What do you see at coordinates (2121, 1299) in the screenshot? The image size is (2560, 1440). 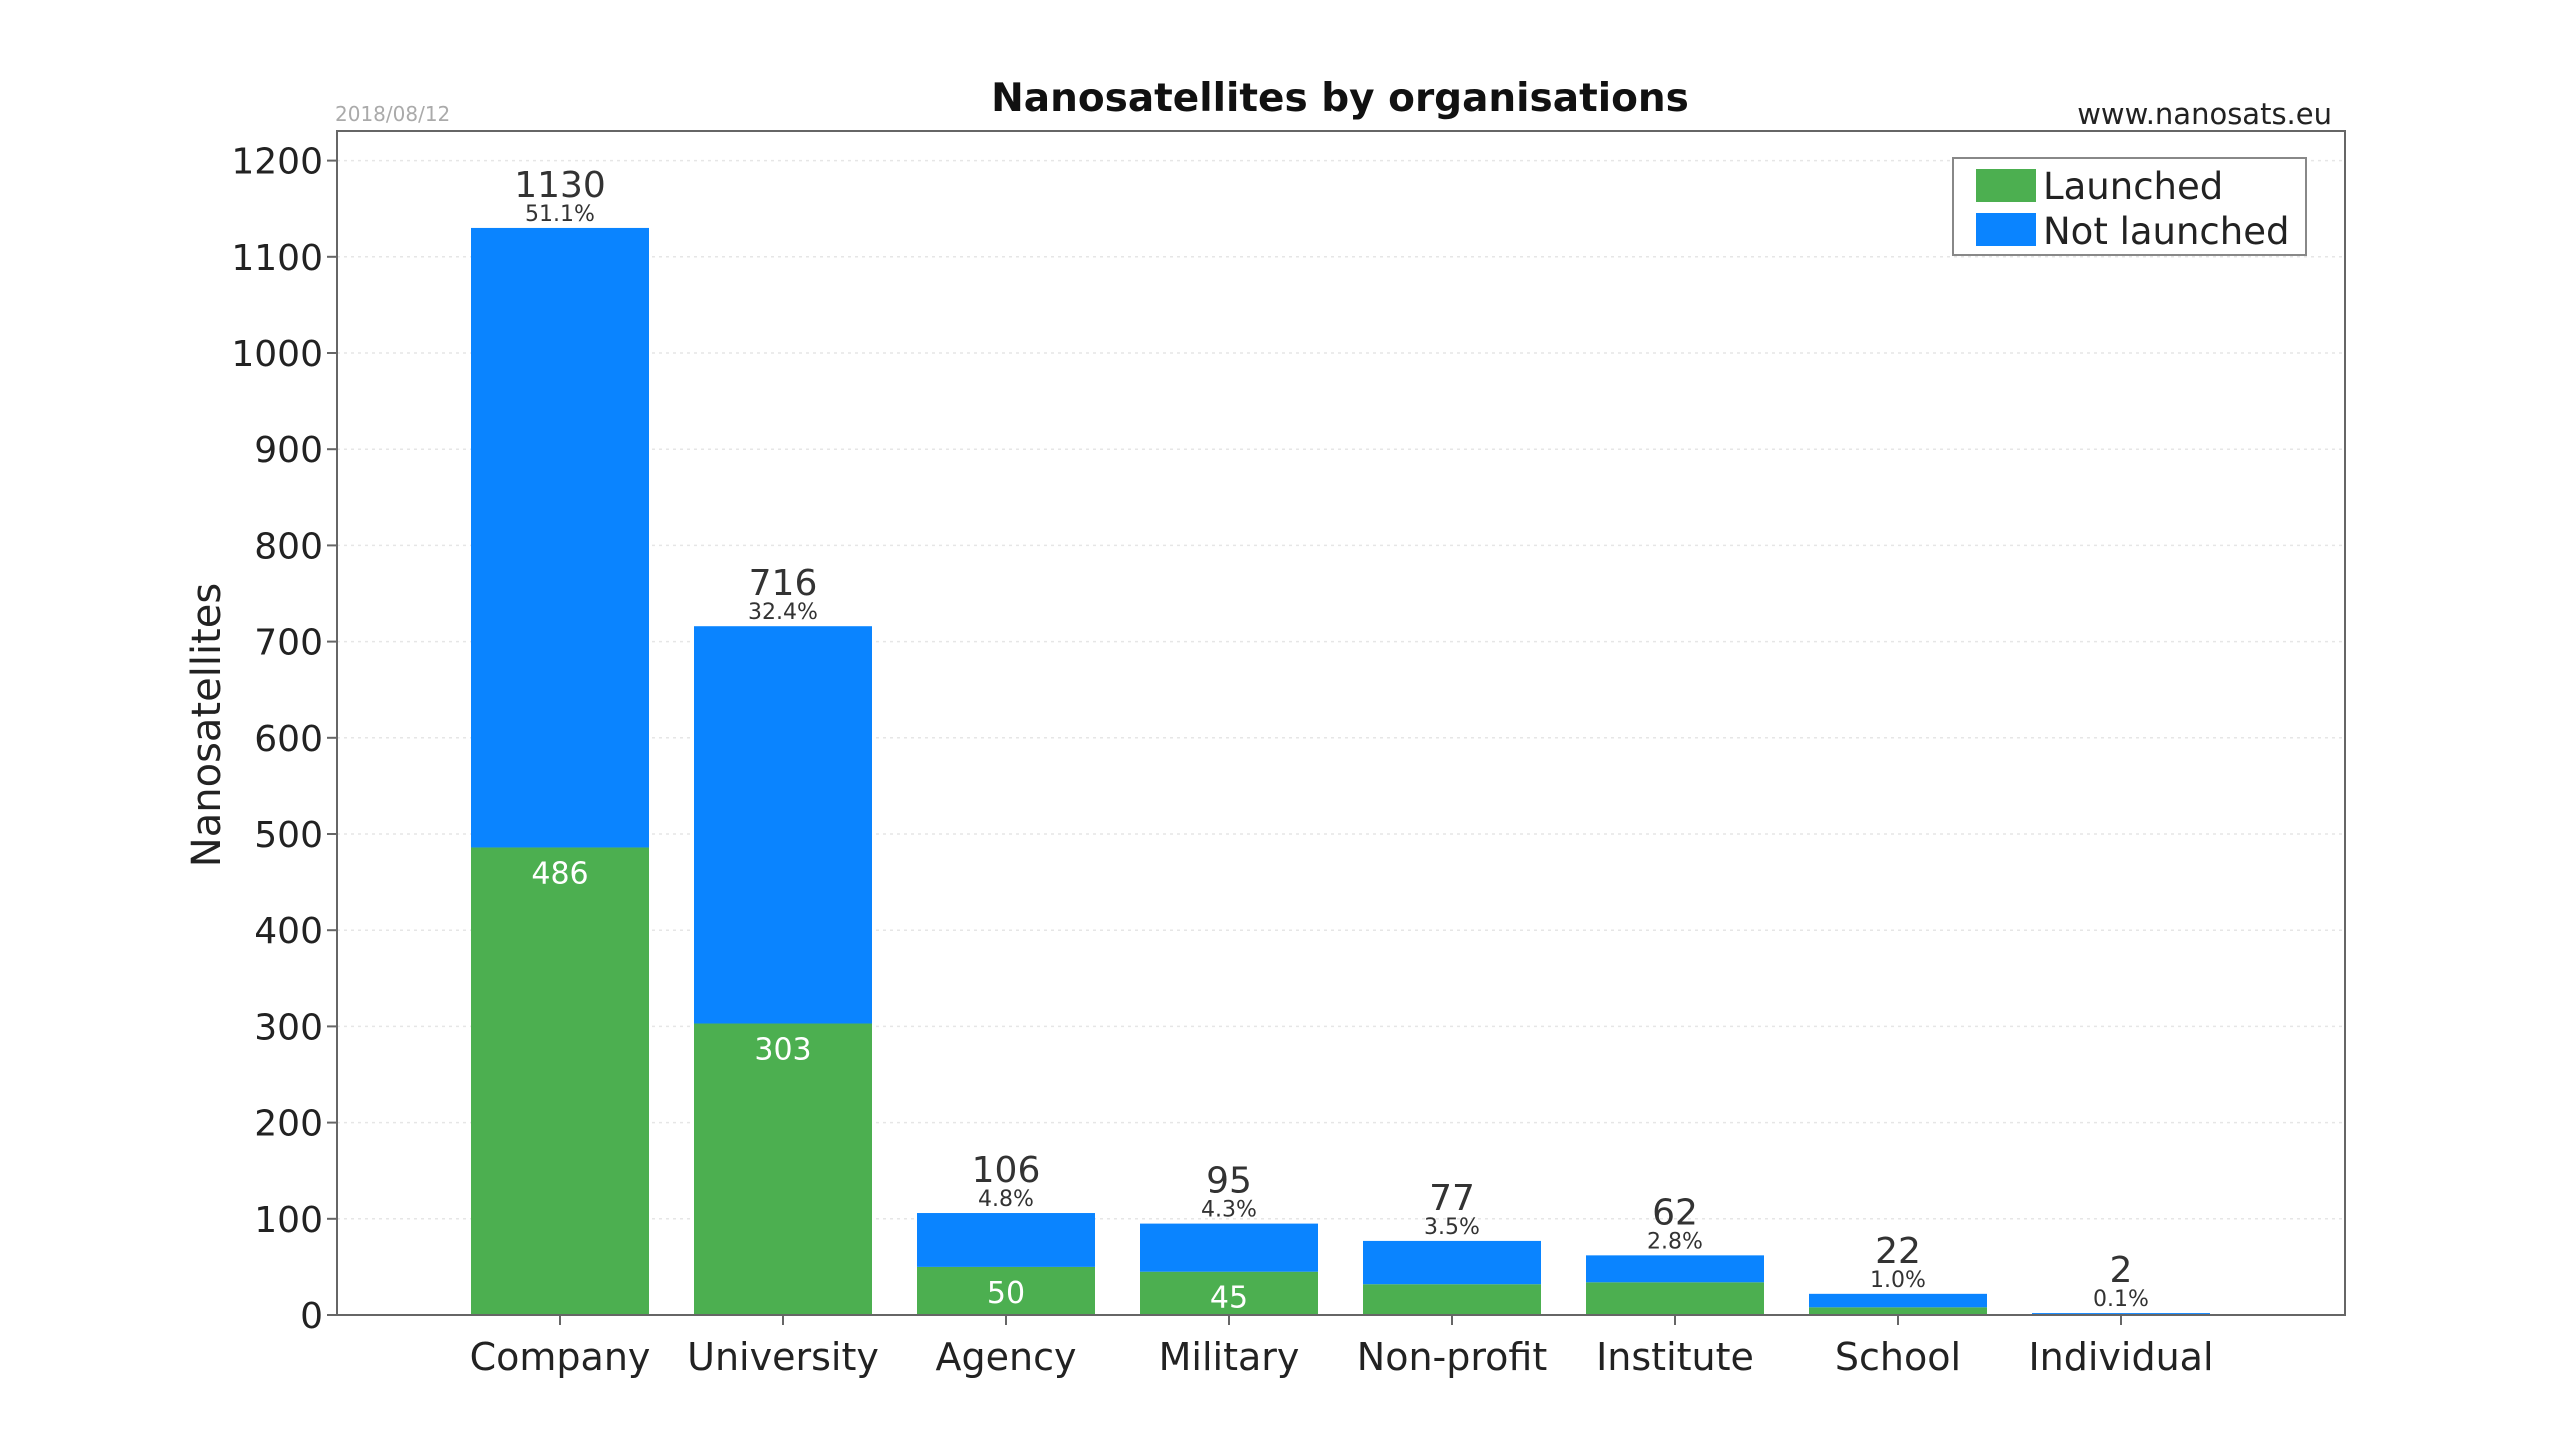 I see `bar-percentage-label: 0.1%` at bounding box center [2121, 1299].